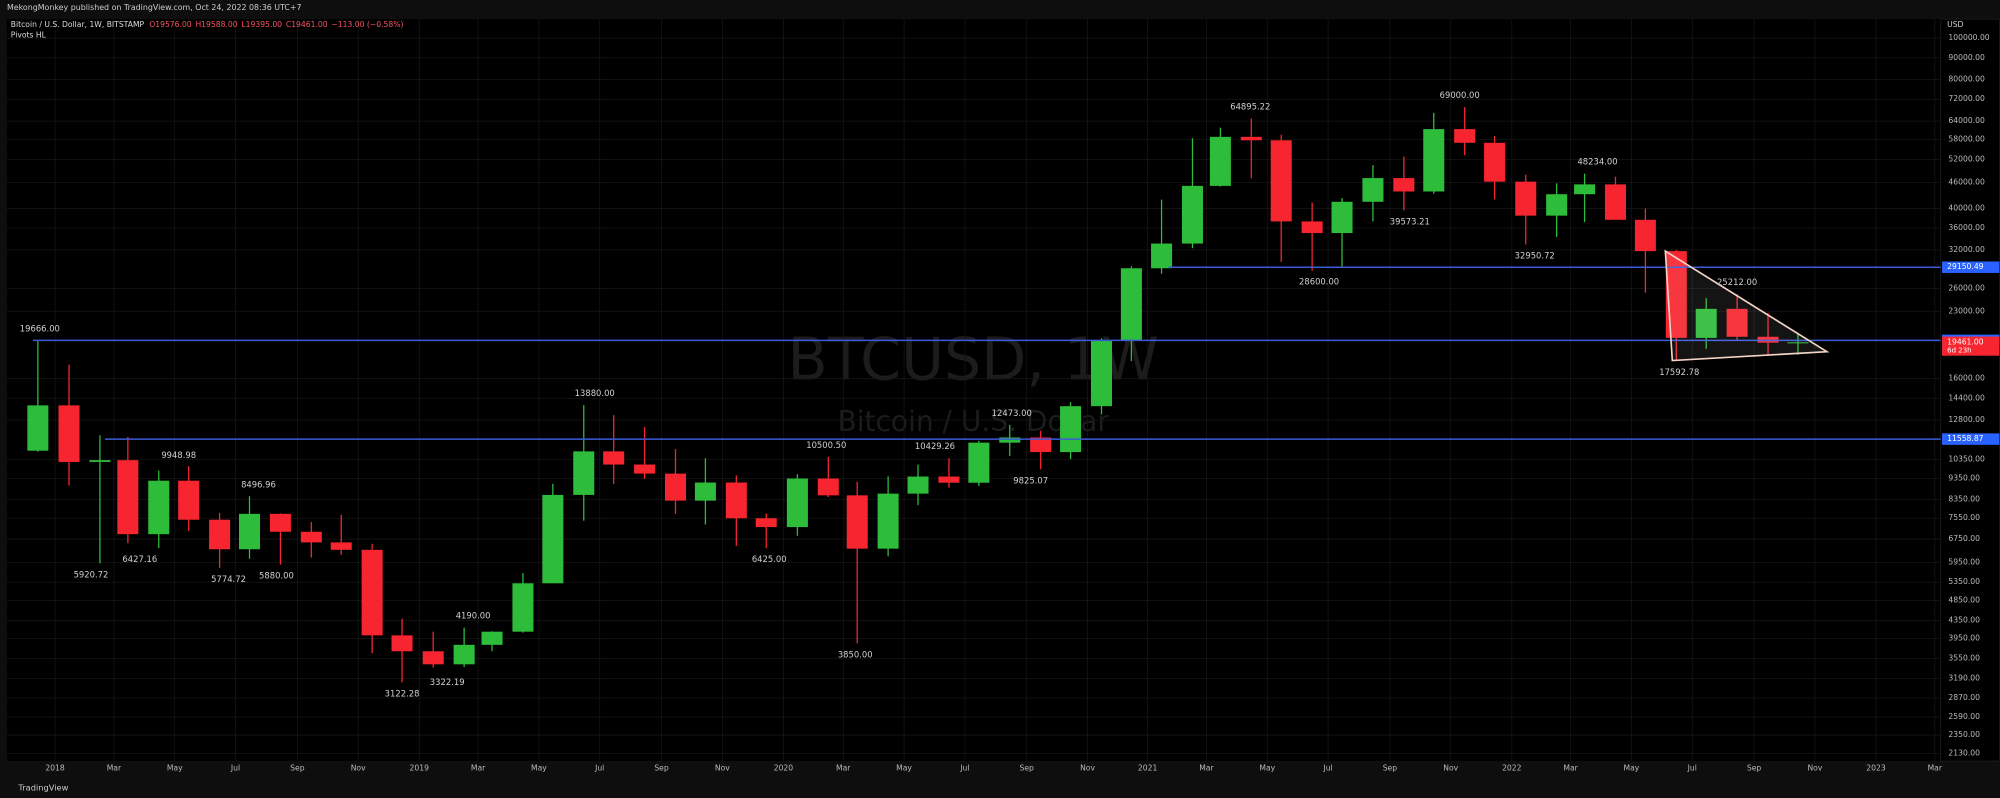 This screenshot has height=798, width=2000. Describe the element at coordinates (1966, 138) in the screenshot. I see `y-tick-label: 58000.00` at that location.